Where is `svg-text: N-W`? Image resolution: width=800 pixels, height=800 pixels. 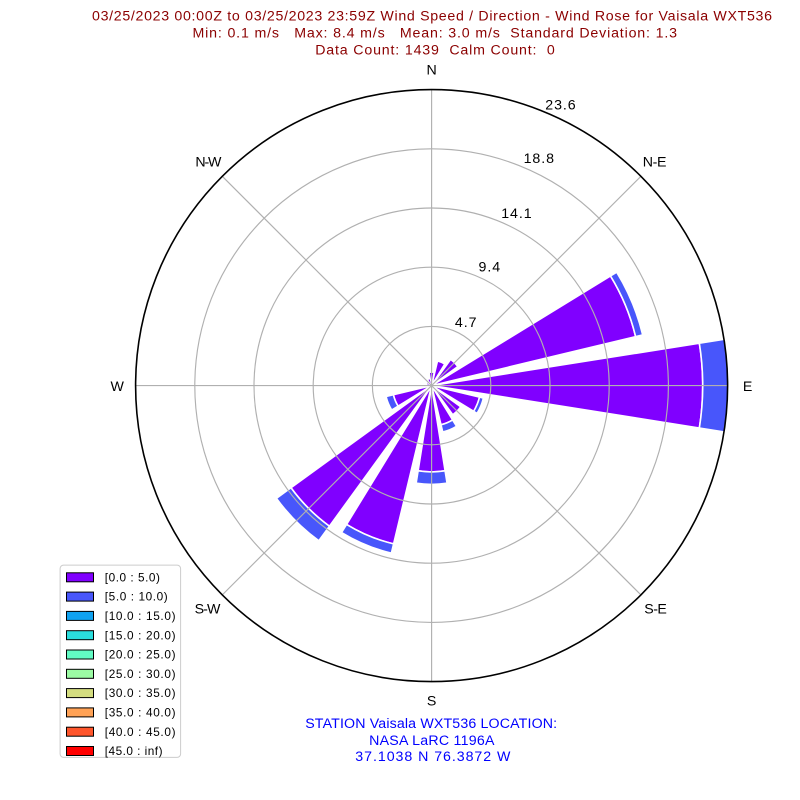 svg-text: N-W is located at coordinates (208, 163).